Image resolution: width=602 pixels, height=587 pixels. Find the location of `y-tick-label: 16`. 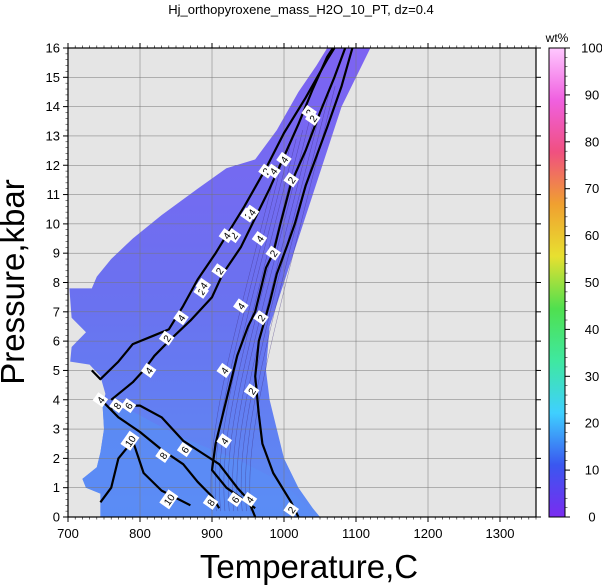

y-tick-label: 16 is located at coordinates (53, 48).